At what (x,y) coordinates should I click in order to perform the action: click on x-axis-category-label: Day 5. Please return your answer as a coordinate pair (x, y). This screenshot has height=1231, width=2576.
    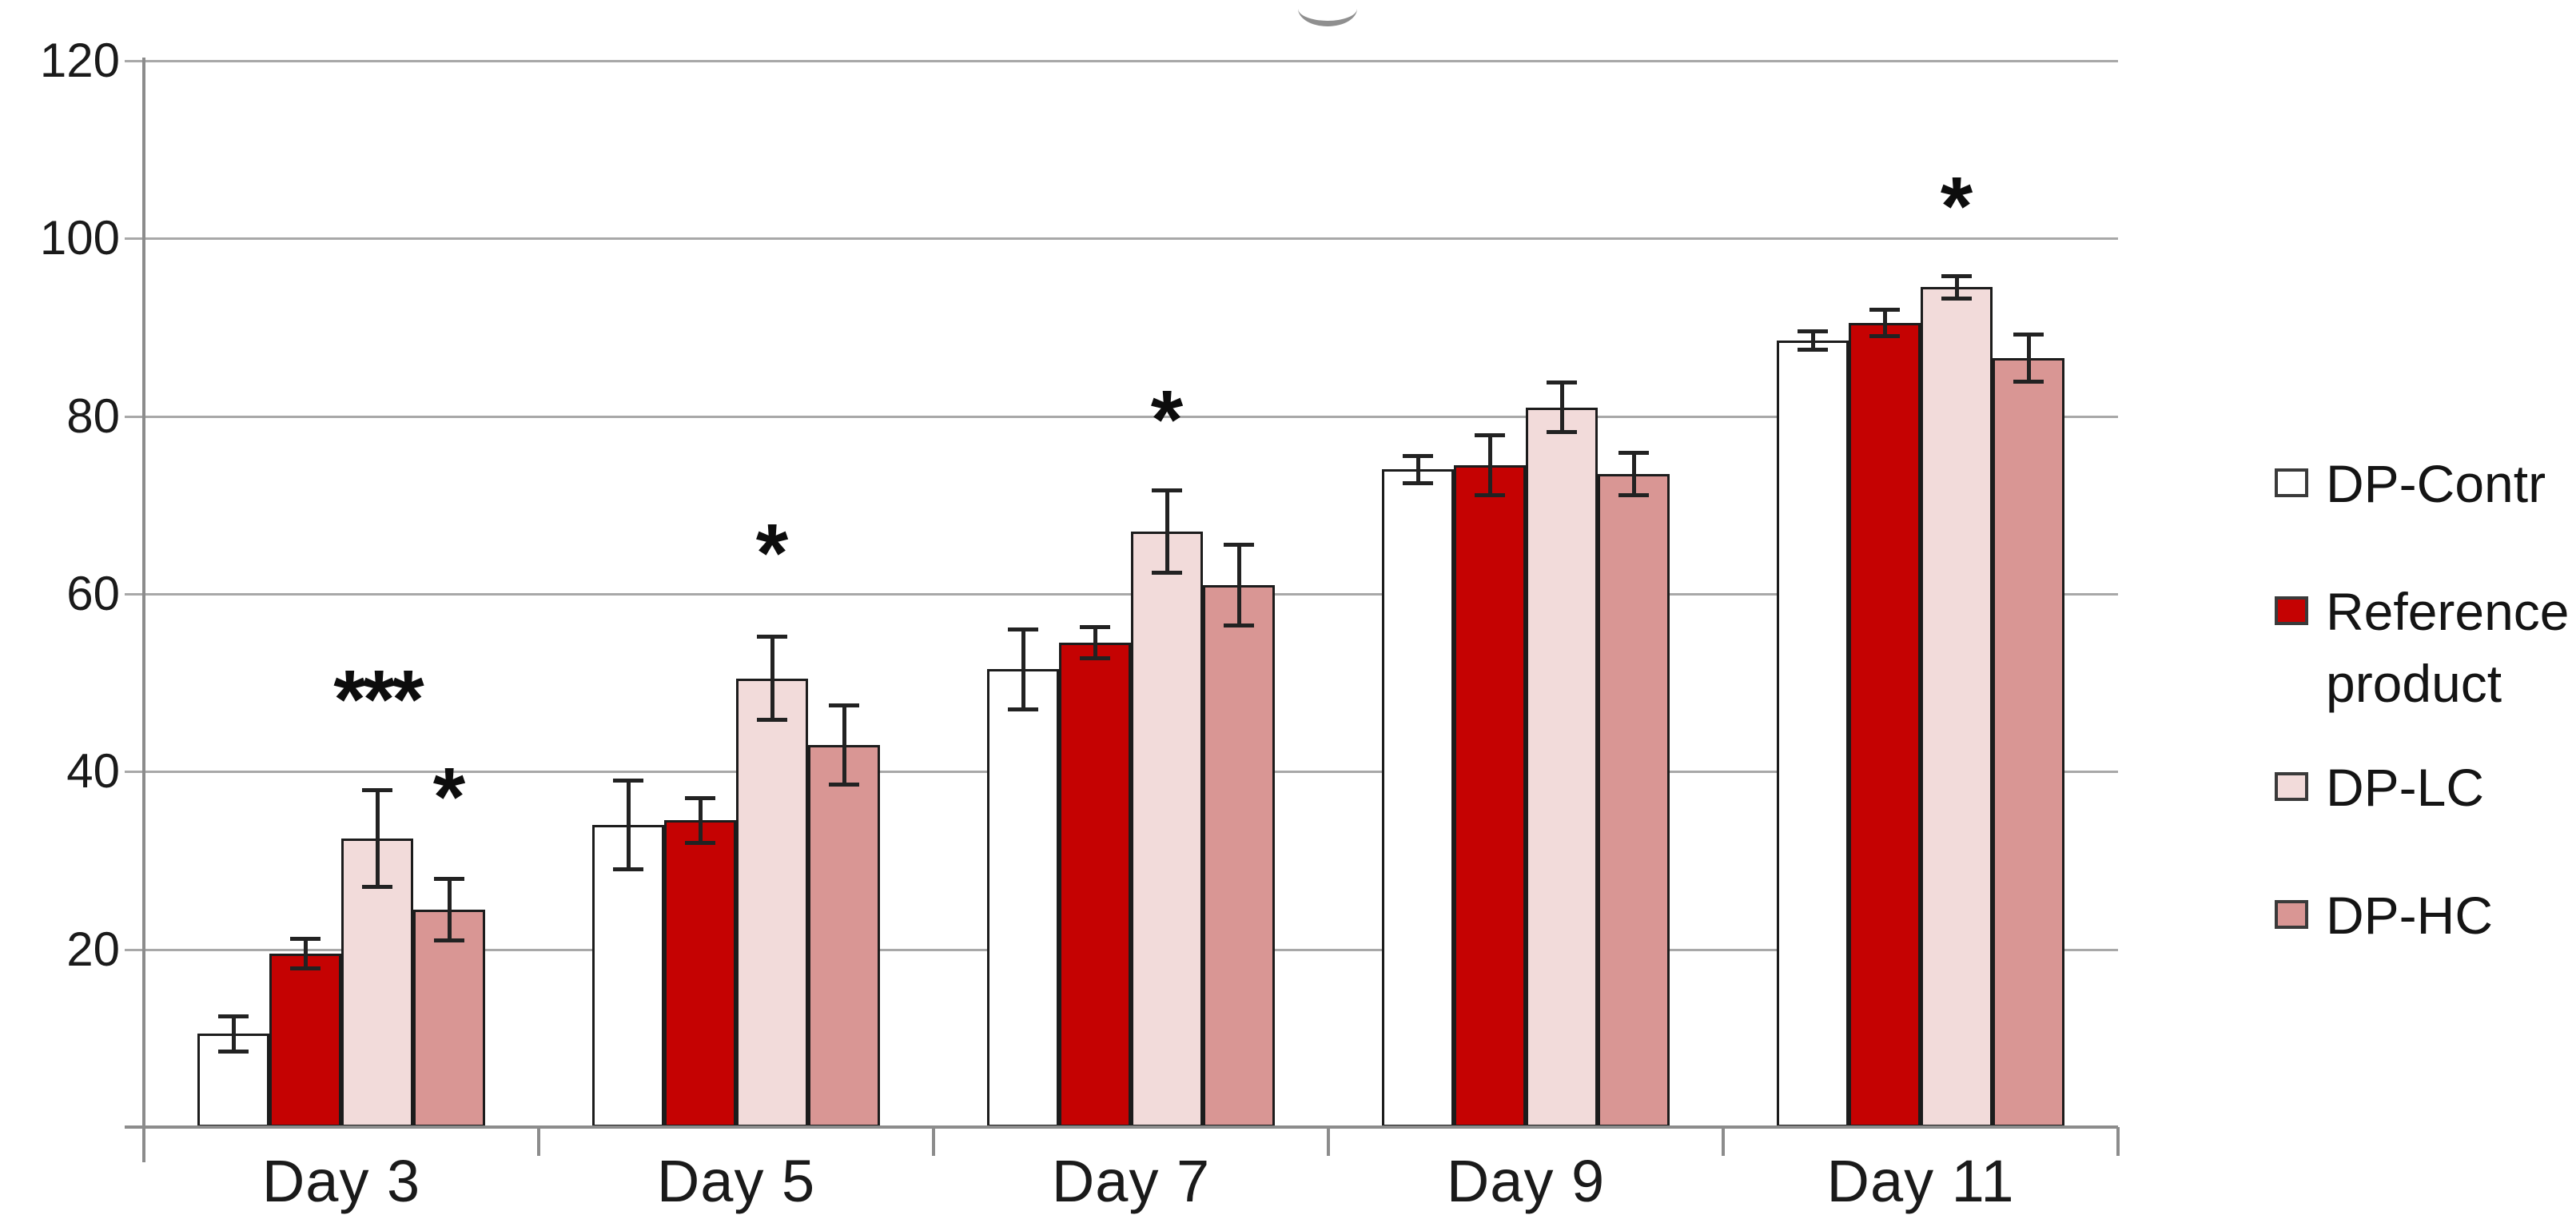
    Looking at the image, I should click on (736, 1181).